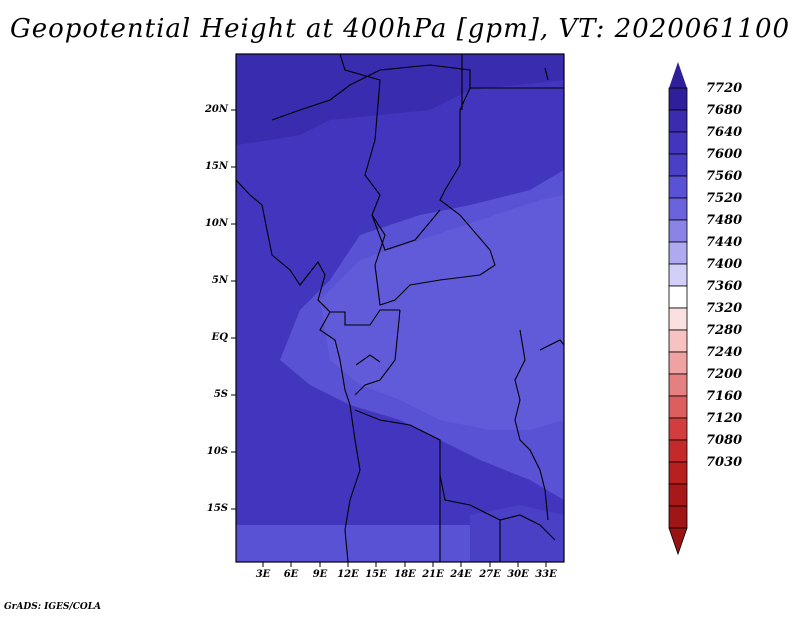  I want to click on map-fill-central-inner, so click(442, 312).